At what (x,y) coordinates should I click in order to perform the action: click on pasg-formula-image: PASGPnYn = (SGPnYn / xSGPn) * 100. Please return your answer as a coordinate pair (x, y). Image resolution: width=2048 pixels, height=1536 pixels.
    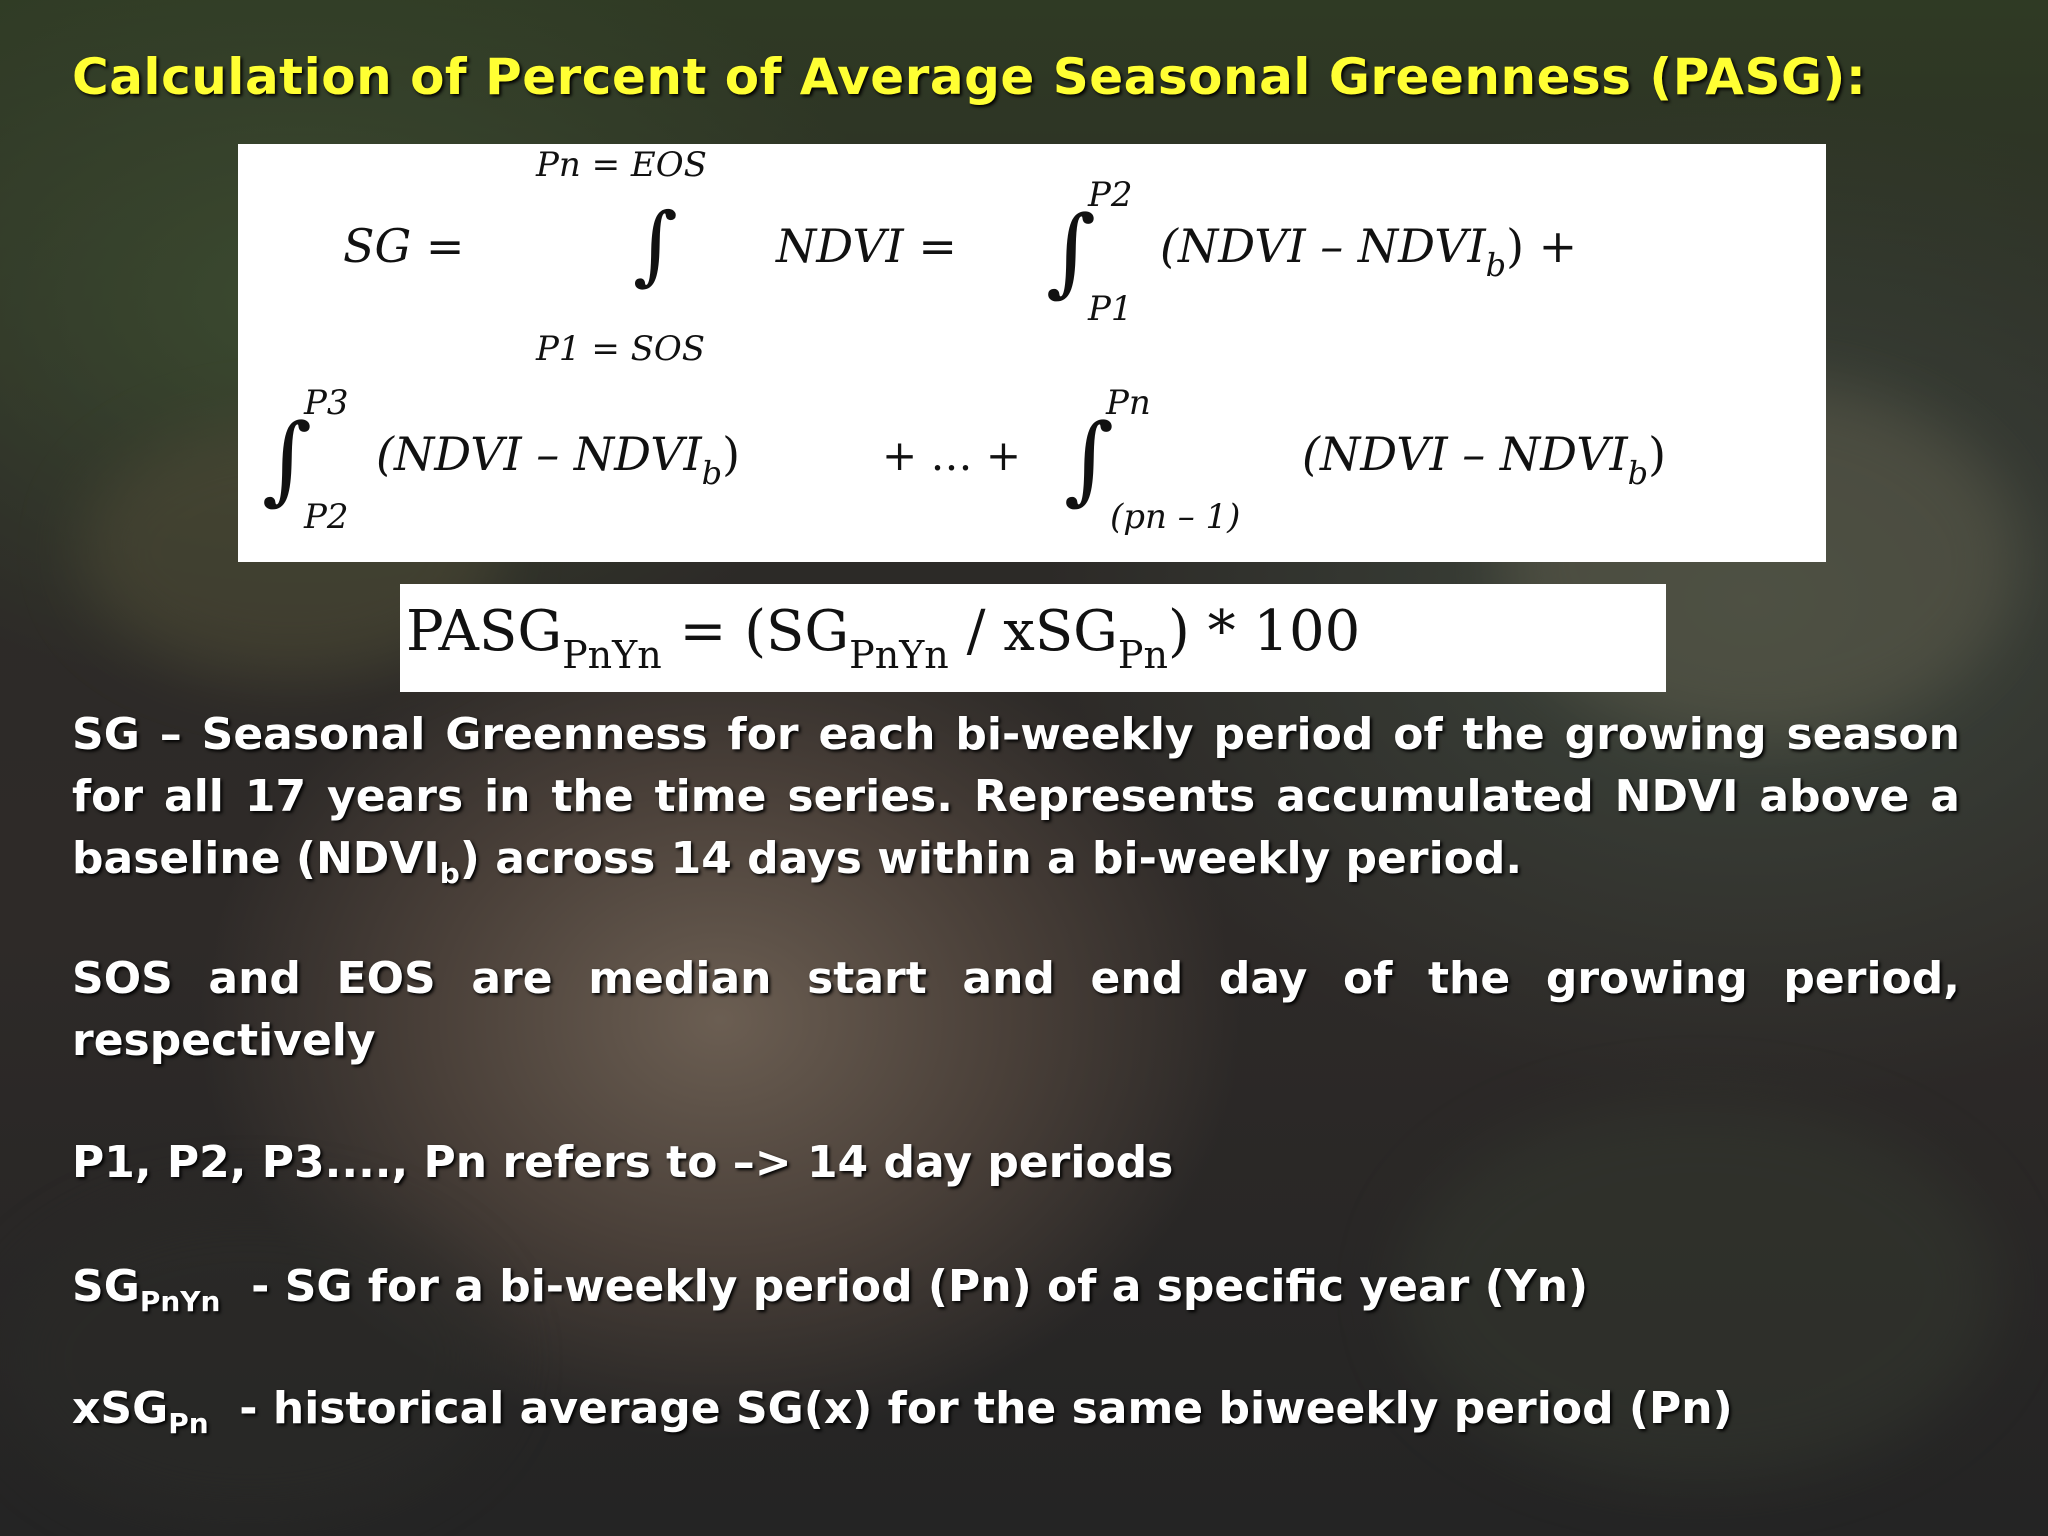
    Looking at the image, I should click on (1033, 638).